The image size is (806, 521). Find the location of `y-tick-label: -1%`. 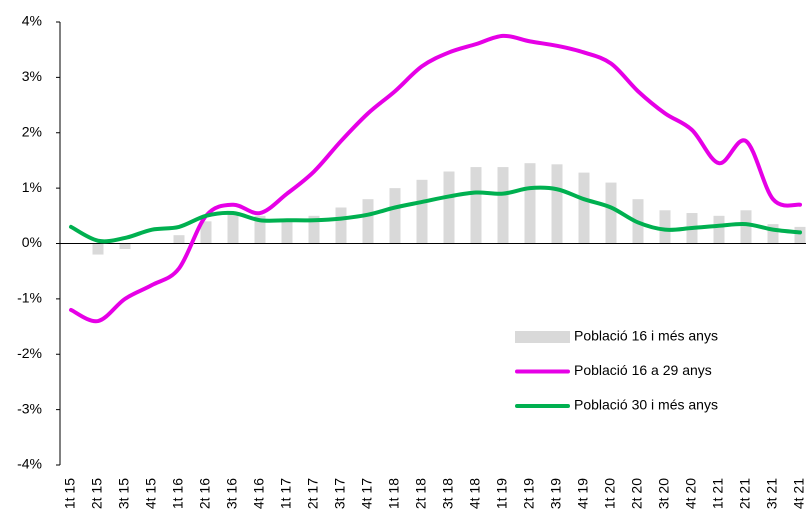

y-tick-label: -1% is located at coordinates (29, 298).